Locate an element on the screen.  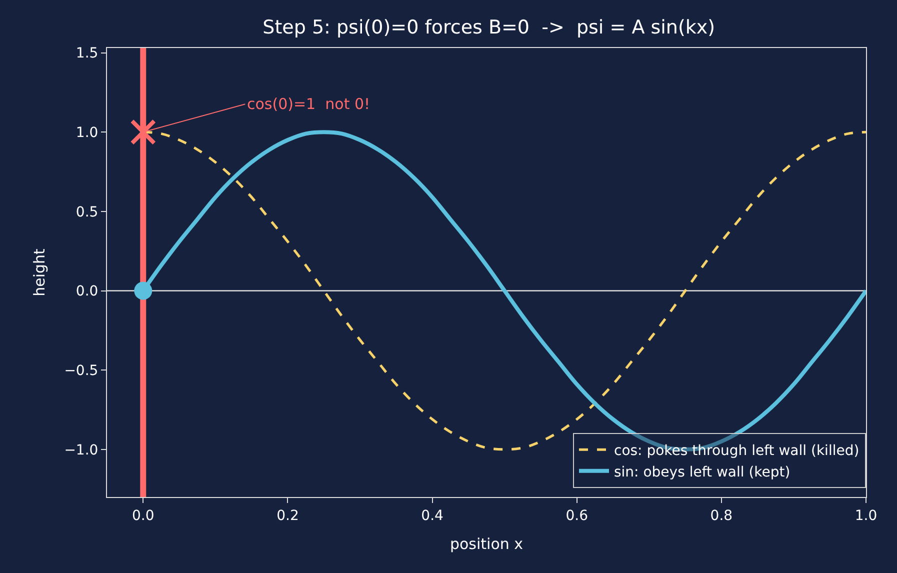
x-tick-label: 0.6 is located at coordinates (577, 516).